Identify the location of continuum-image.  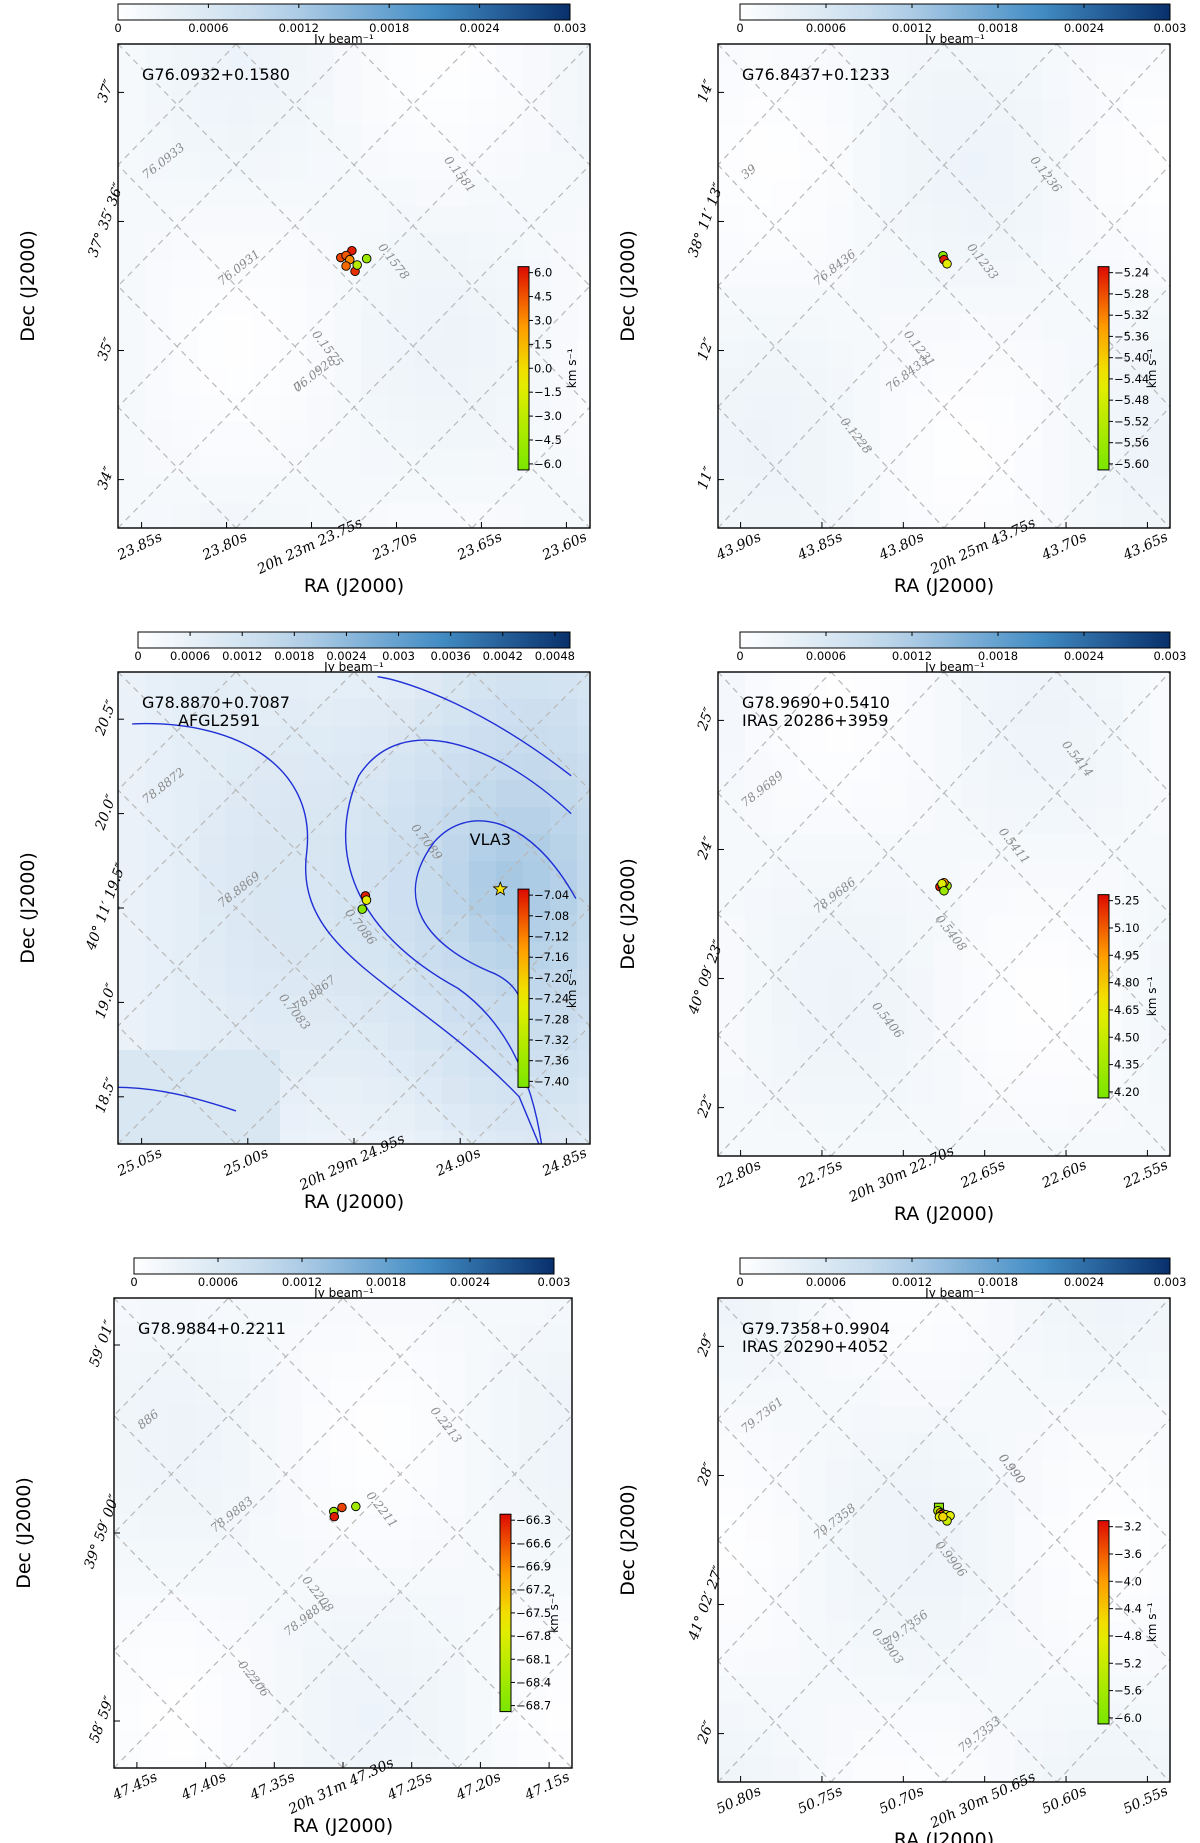
(343, 1533).